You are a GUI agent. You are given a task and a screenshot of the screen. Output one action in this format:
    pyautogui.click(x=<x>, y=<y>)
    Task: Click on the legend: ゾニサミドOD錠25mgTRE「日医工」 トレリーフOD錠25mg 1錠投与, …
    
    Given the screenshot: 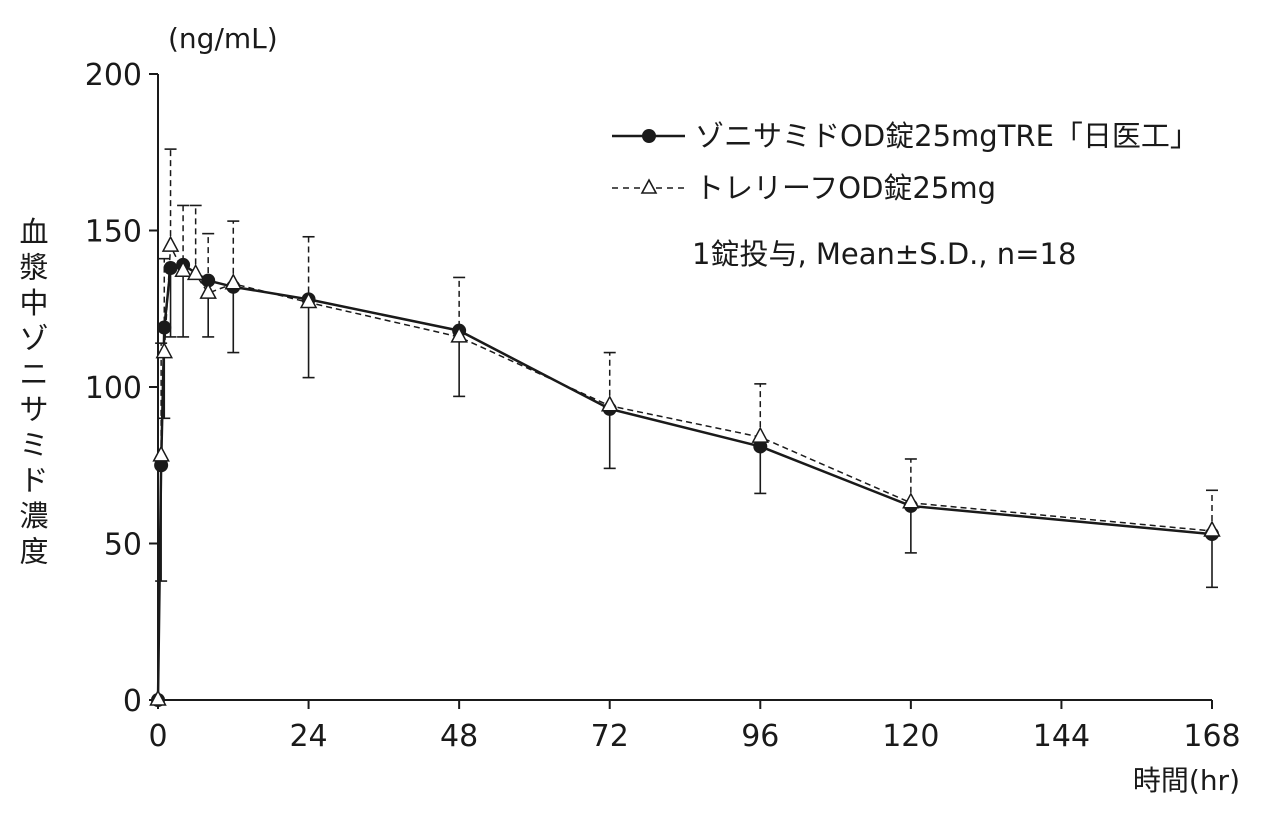 What is the action you would take?
    pyautogui.click(x=905, y=195)
    